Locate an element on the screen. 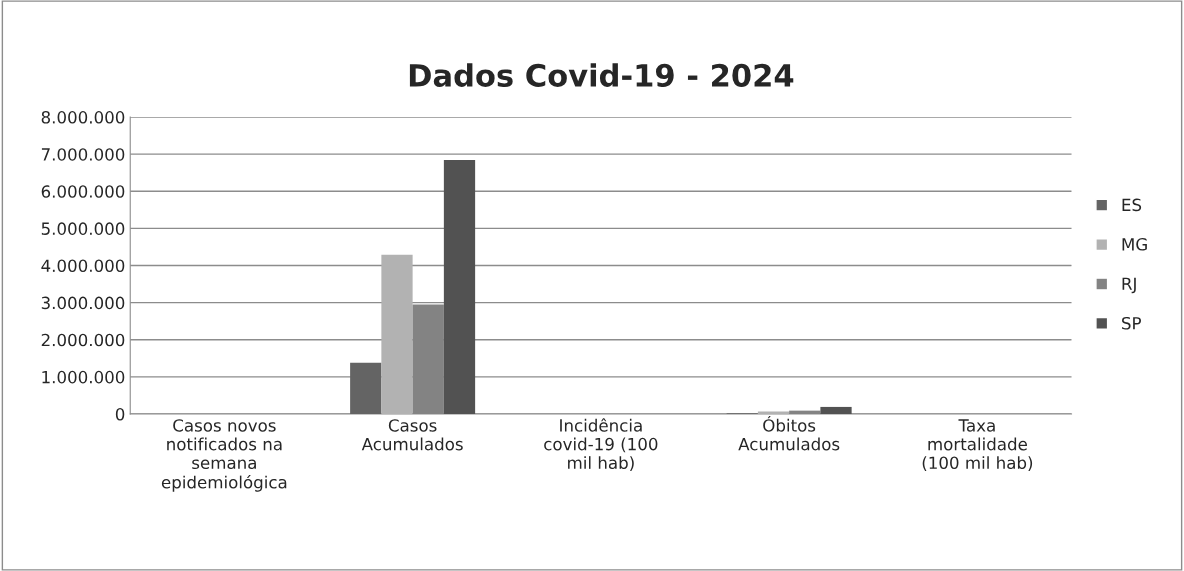 This screenshot has height=571, width=1184. y-tick-label: 0 is located at coordinates (120, 414).